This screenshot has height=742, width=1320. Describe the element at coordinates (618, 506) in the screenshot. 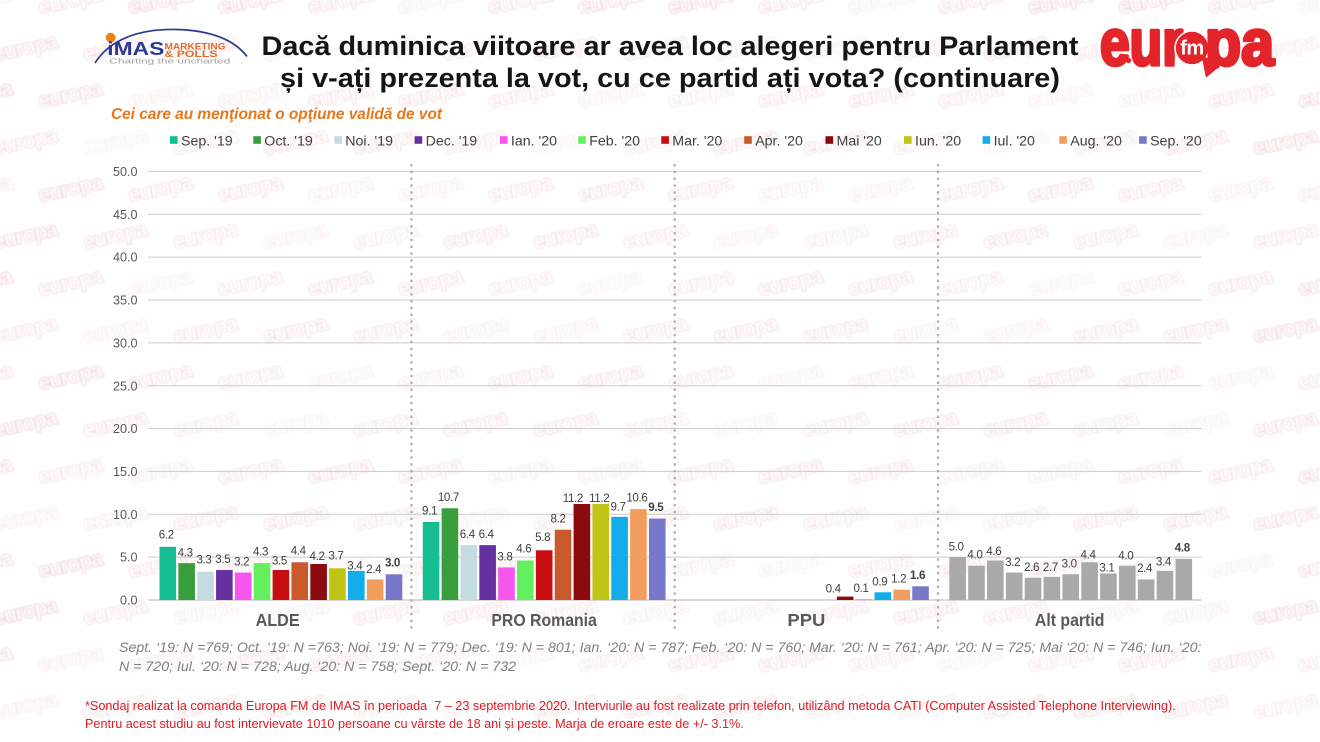

I see `svg-text: 9.7` at that location.